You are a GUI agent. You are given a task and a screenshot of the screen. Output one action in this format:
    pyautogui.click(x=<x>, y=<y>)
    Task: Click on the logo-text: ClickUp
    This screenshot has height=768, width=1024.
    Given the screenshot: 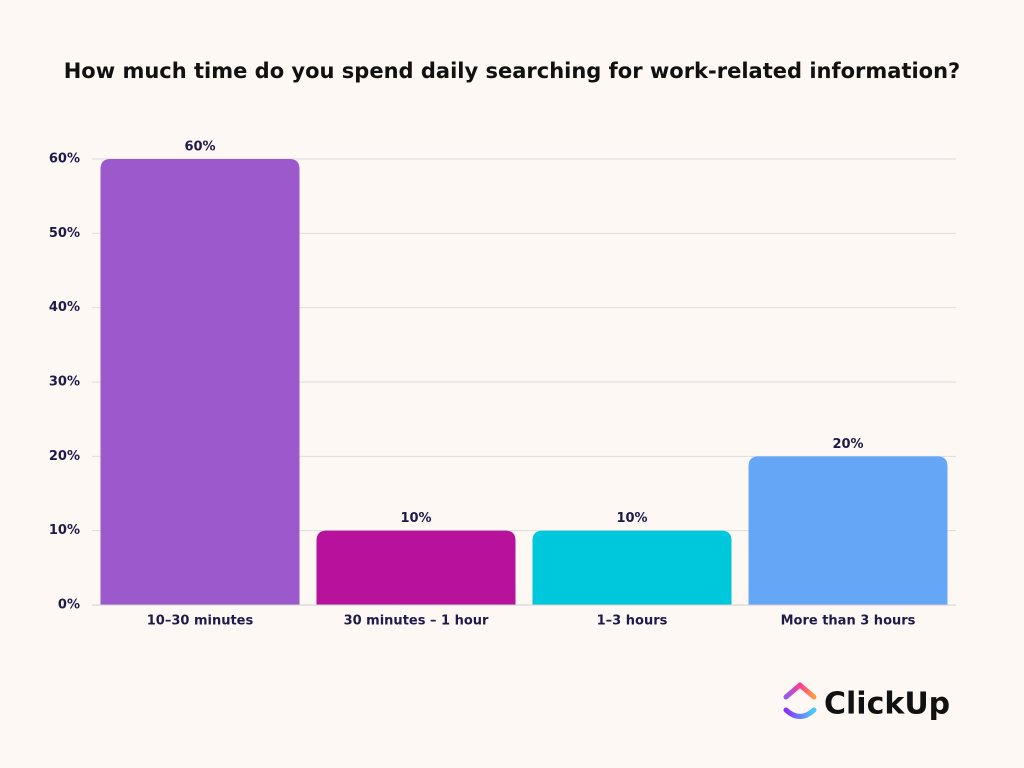 What is the action you would take?
    pyautogui.click(x=887, y=704)
    